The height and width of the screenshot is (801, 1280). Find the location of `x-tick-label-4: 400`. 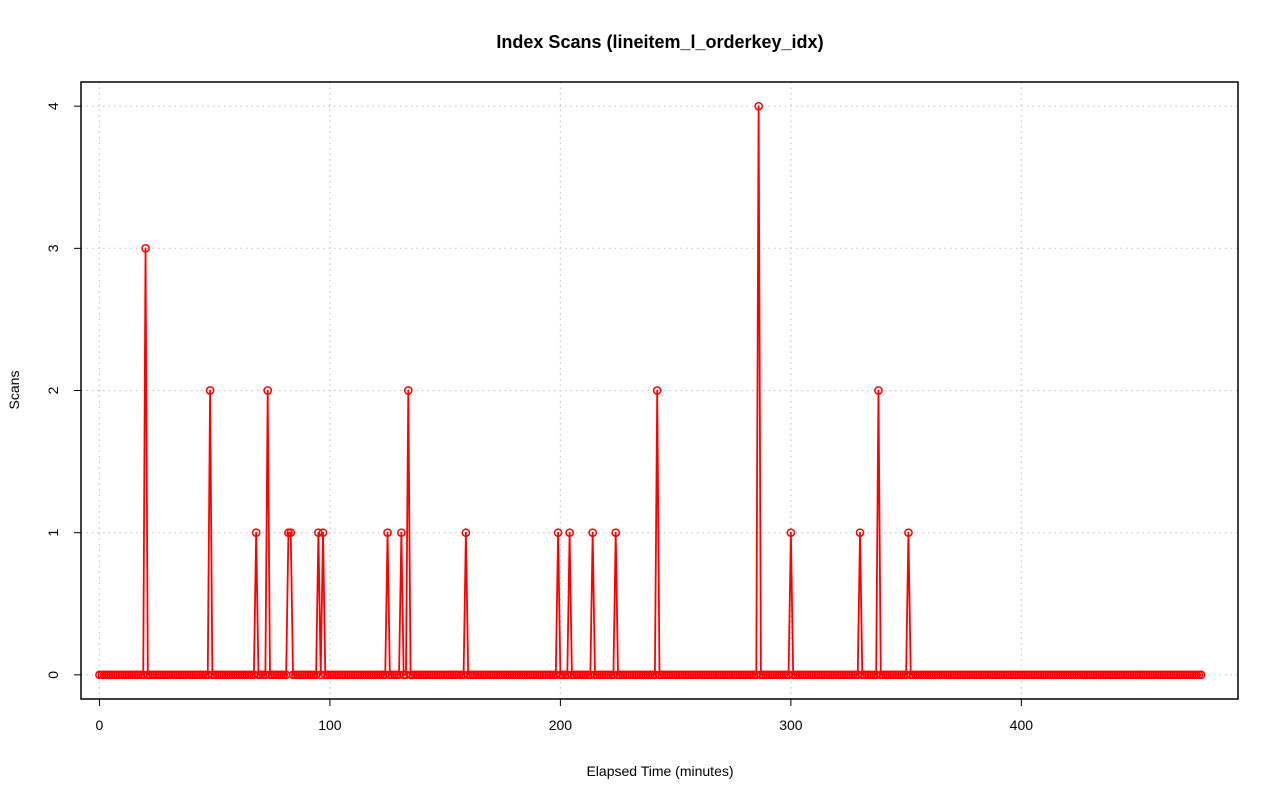

x-tick-label-4: 400 is located at coordinates (1022, 725).